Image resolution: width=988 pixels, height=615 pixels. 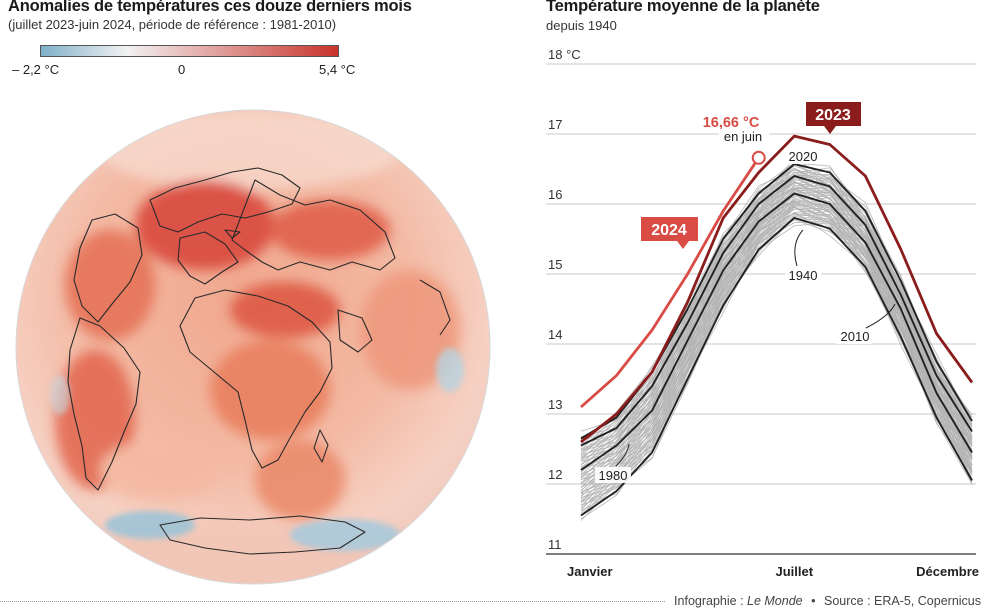 What do you see at coordinates (36, 69) in the screenshot?
I see `scale-min-label: – 2,2 °C` at bounding box center [36, 69].